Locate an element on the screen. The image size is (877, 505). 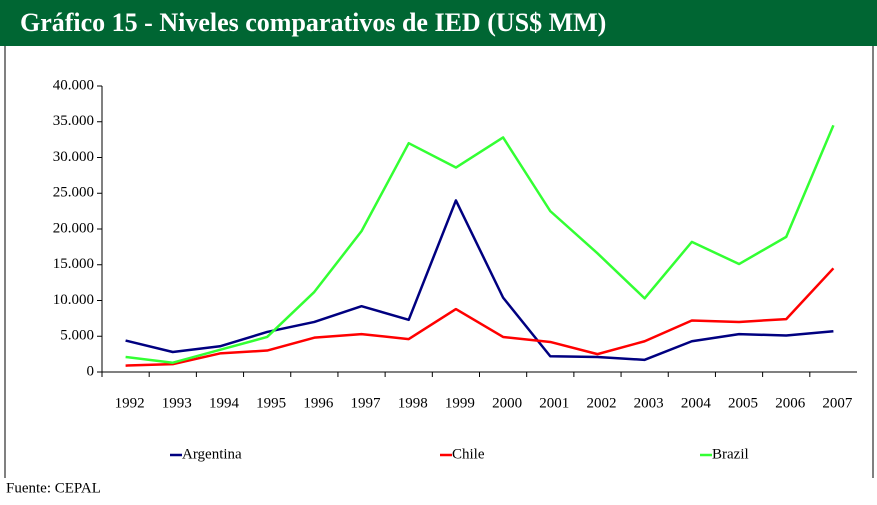
legend-label: Chile is located at coordinates (468, 454).